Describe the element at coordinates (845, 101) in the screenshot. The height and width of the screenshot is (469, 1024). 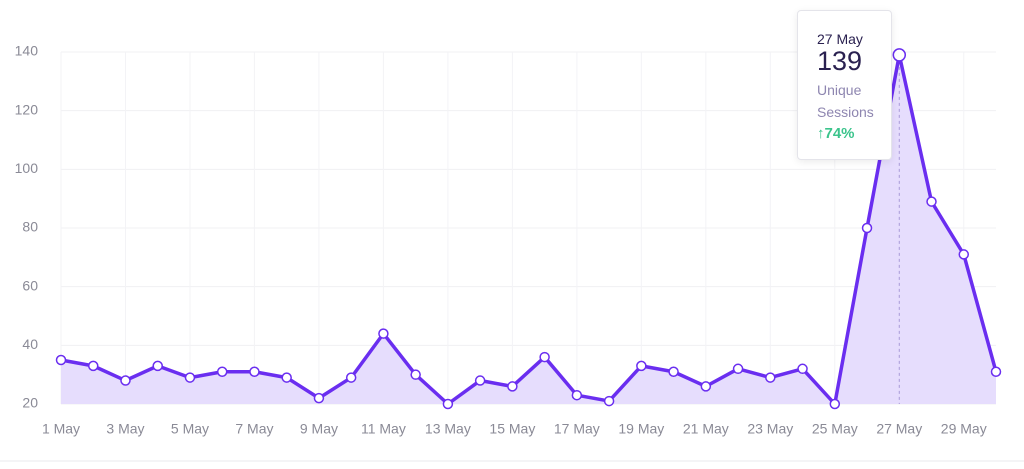
I see `tooltip-label: Unique Sessions` at that location.